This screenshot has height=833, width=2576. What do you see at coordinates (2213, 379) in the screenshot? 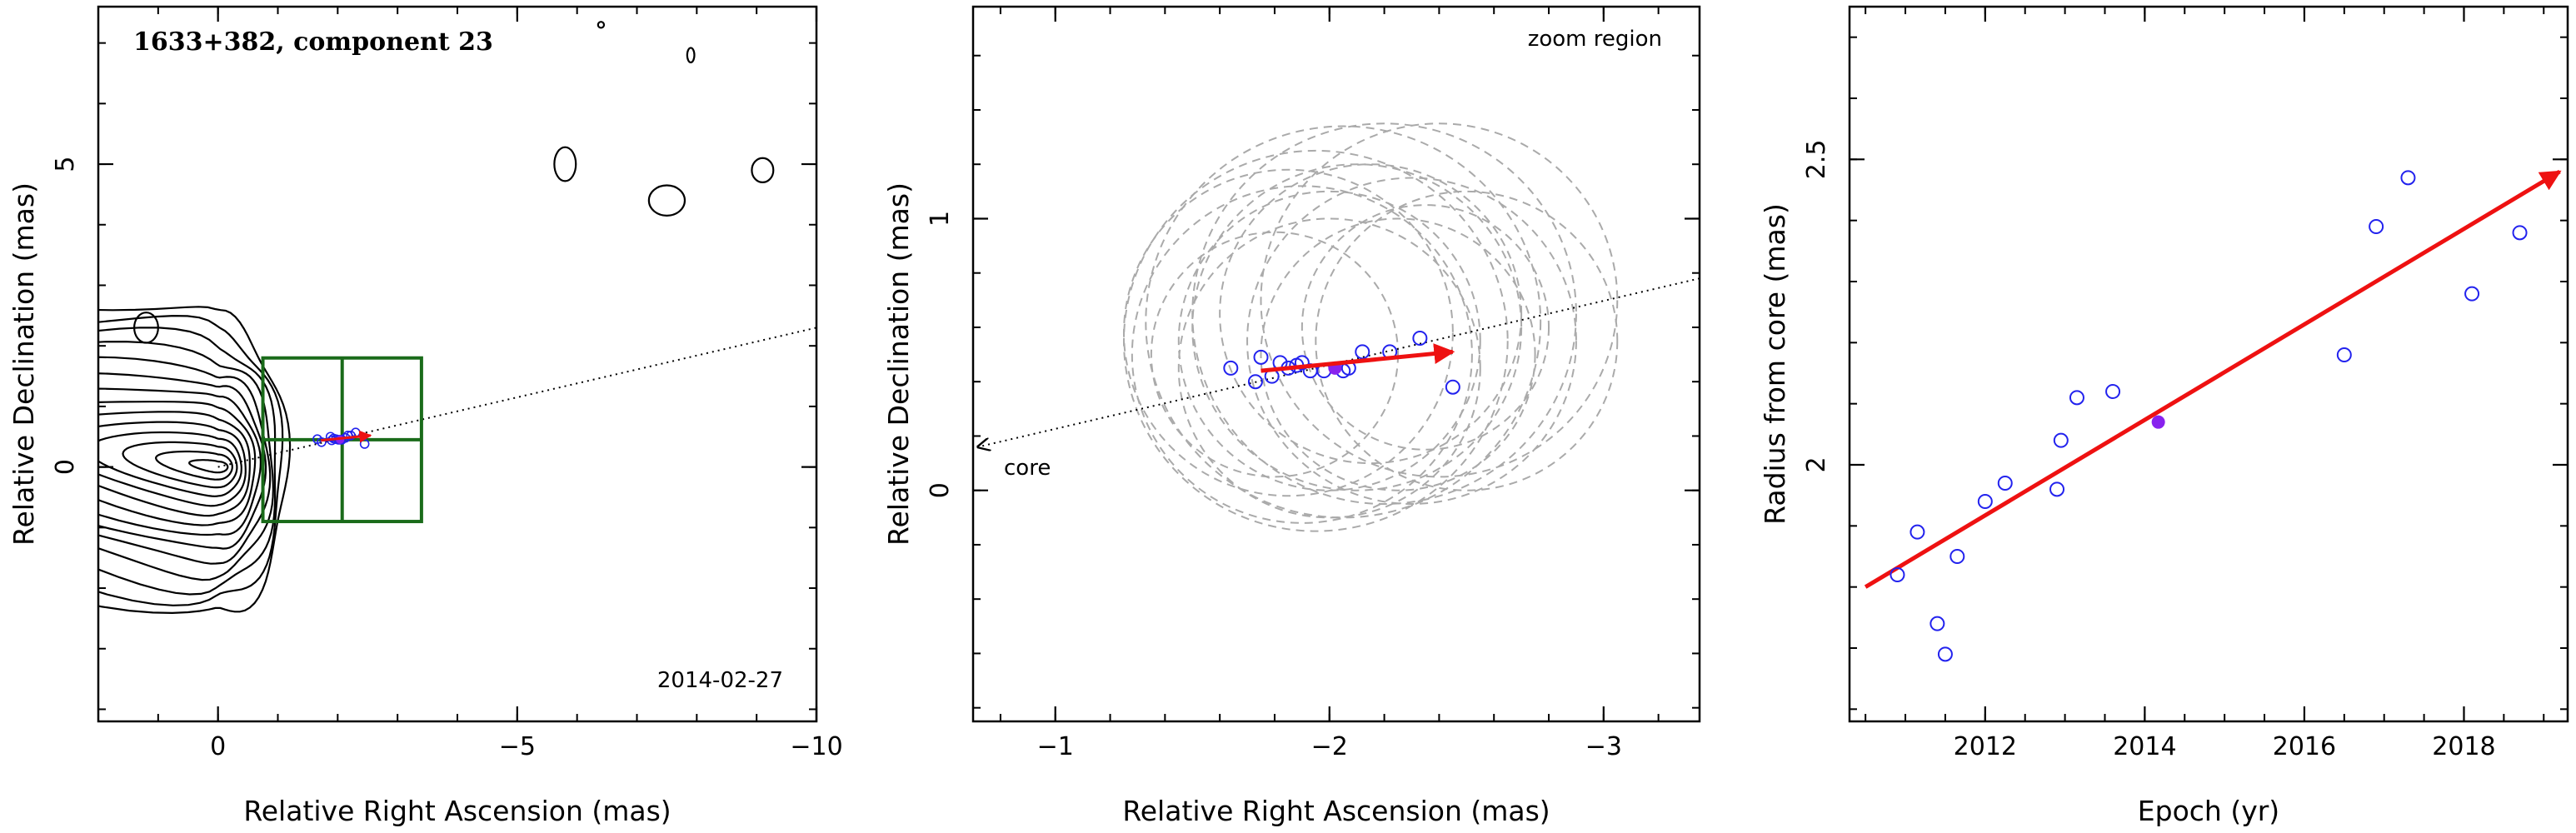
I see `fit-line` at bounding box center [2213, 379].